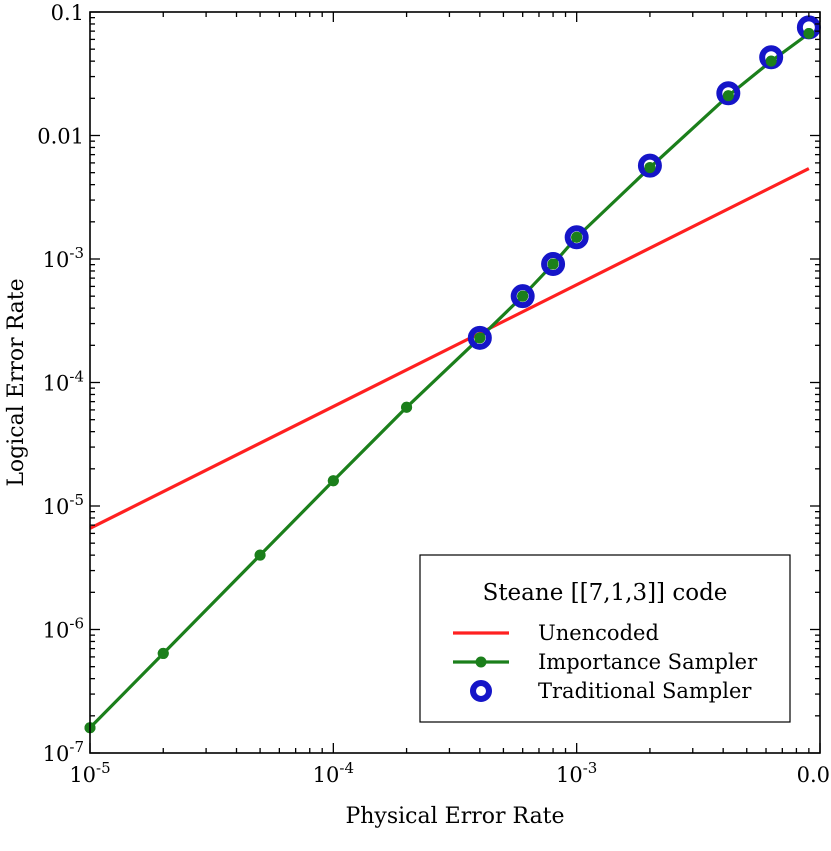  Describe the element at coordinates (576, 773) in the screenshot. I see `x-tick-label: 10⁻³` at that location.